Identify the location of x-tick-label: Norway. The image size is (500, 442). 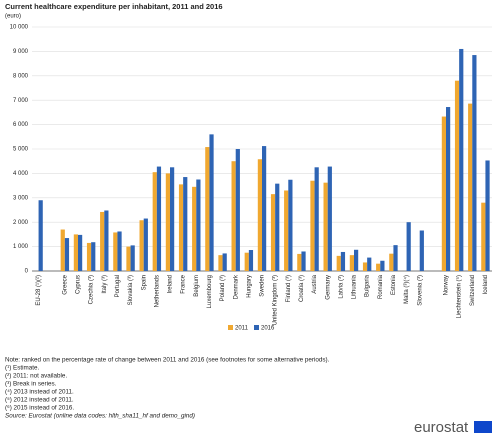
(447, 285).